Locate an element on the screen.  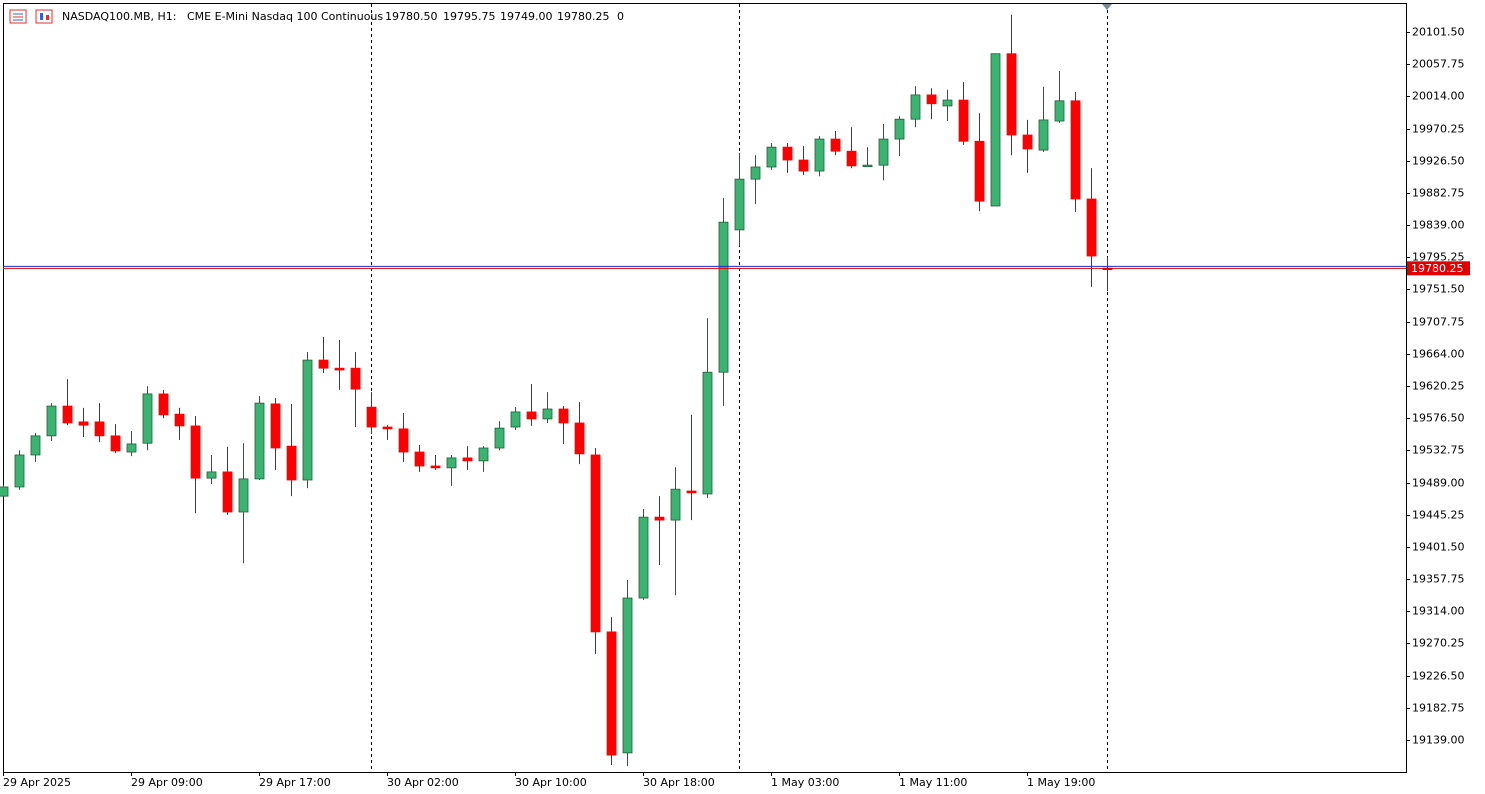
x-tick-label: 30 Apr 10:00 is located at coordinates (551, 782).